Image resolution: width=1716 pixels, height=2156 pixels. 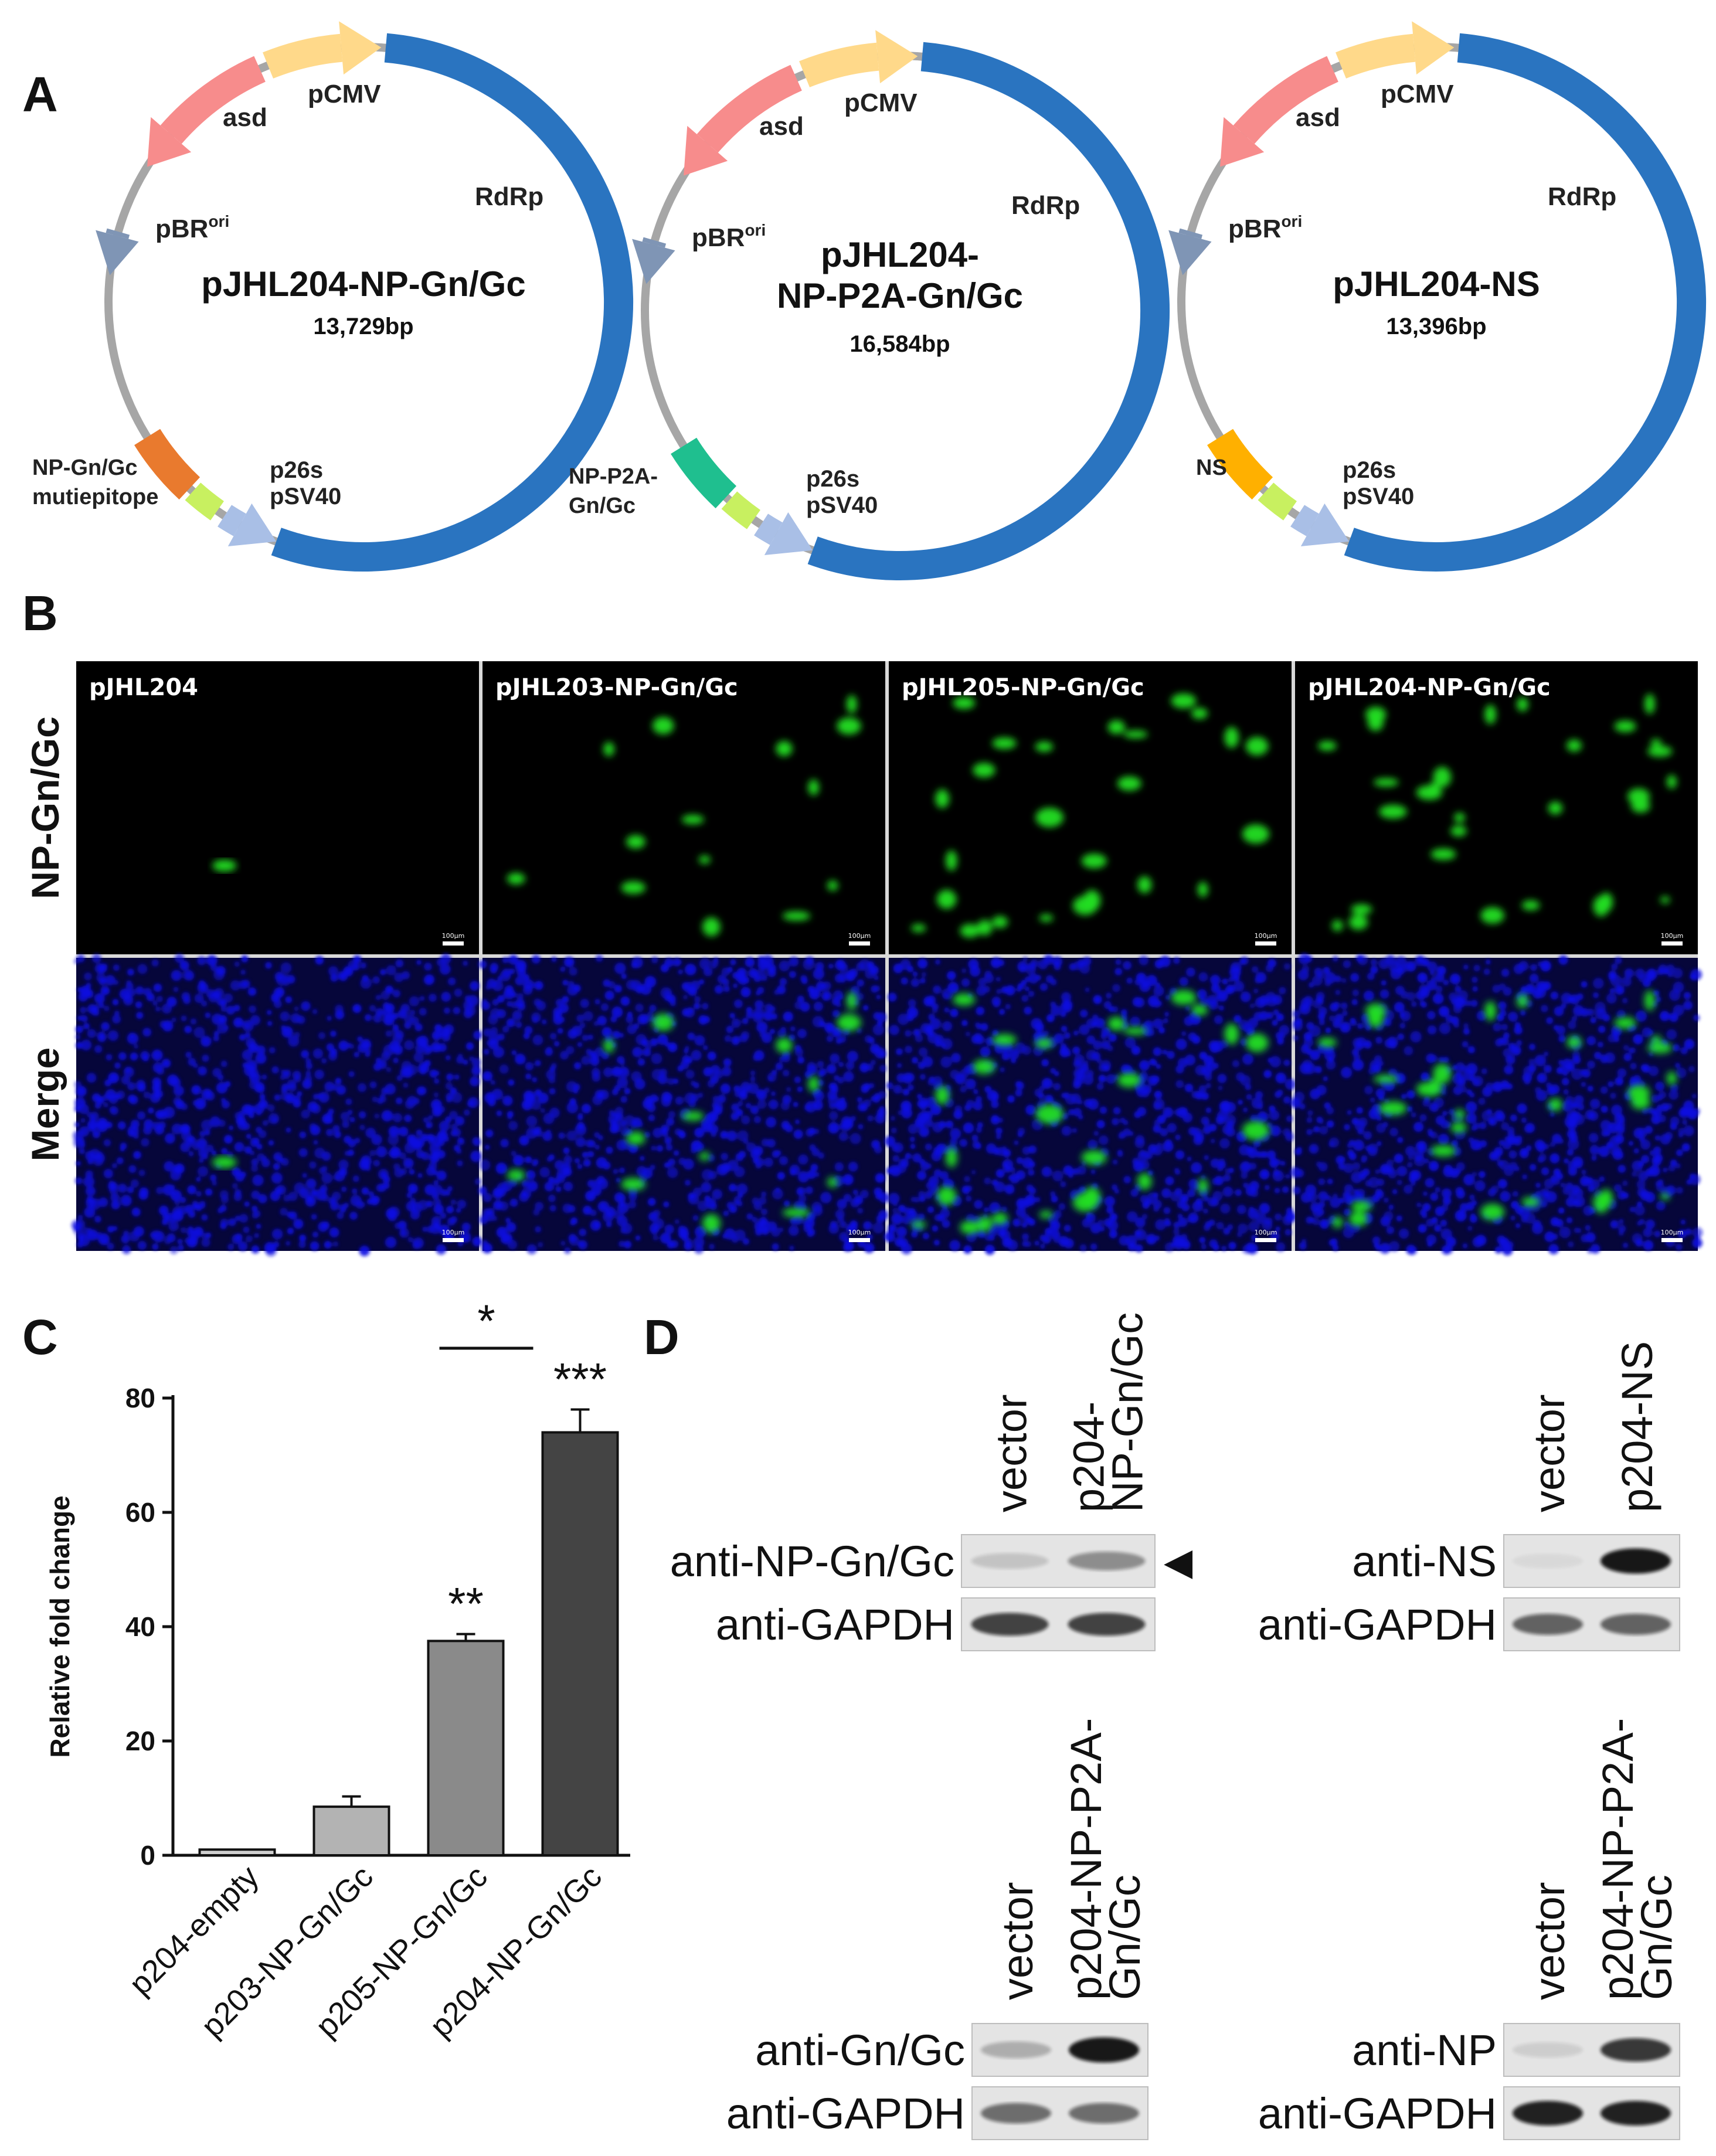 What do you see at coordinates (1433, 48) in the screenshot?
I see `pcmv-segment-head` at bounding box center [1433, 48].